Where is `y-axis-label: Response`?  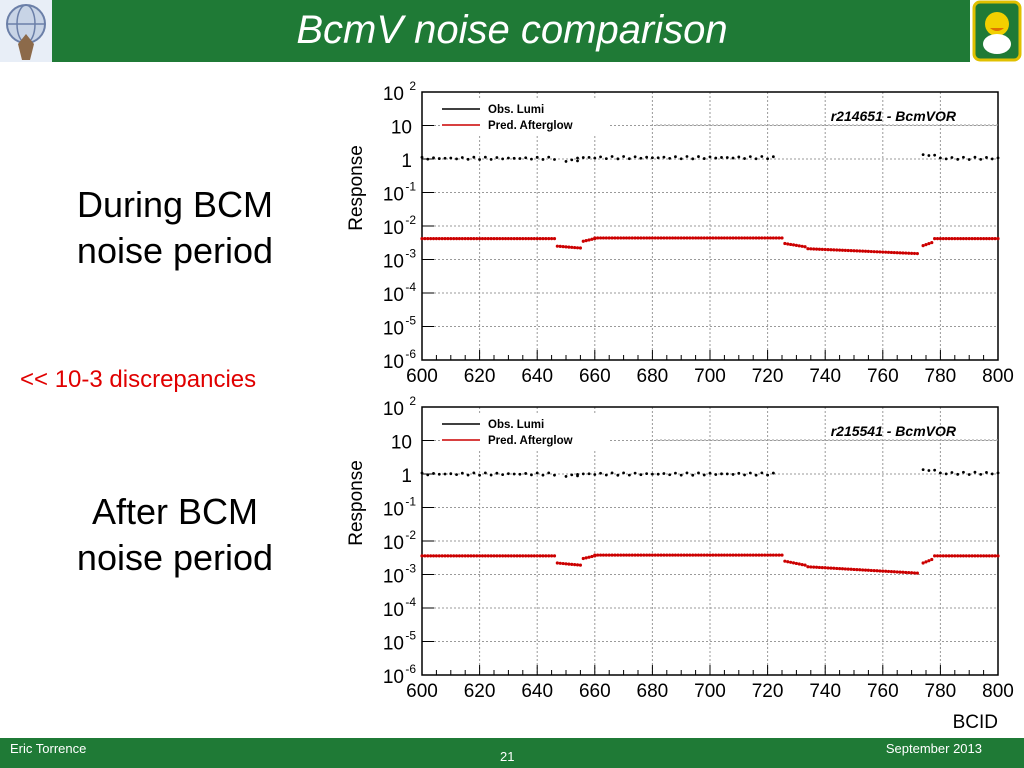
y-axis-label: Response is located at coordinates (356, 188).